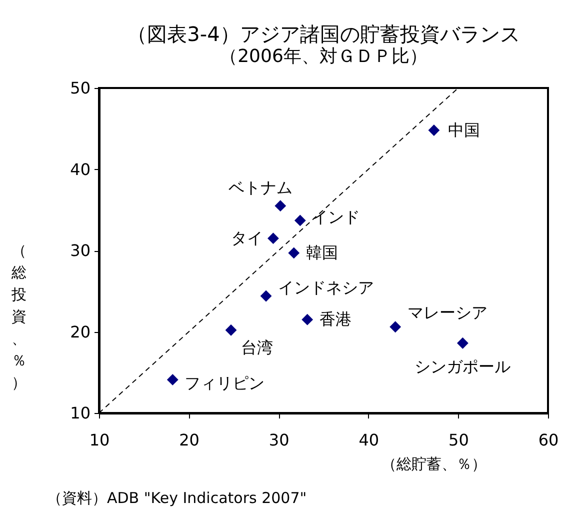 The width and height of the screenshot is (570, 519). Describe the element at coordinates (80, 332) in the screenshot. I see `y-tick-label: 20` at that location.